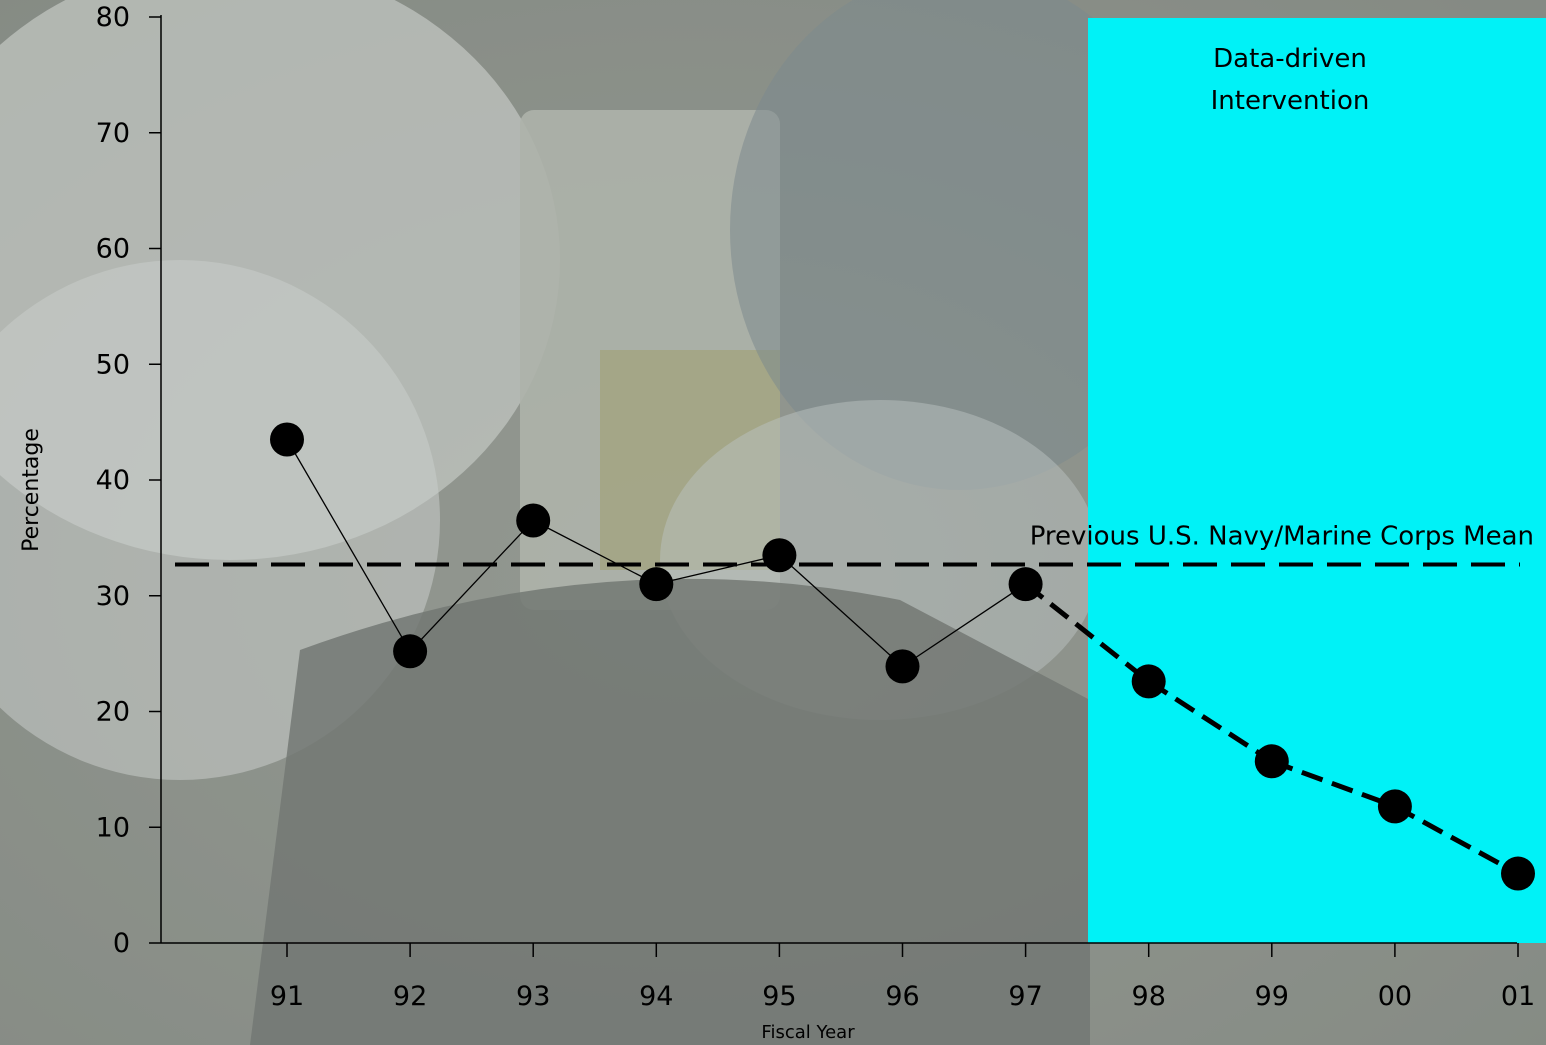 The height and width of the screenshot is (1045, 1546). What do you see at coordinates (902, 996) in the screenshot?
I see `x-tick-label: 96` at bounding box center [902, 996].